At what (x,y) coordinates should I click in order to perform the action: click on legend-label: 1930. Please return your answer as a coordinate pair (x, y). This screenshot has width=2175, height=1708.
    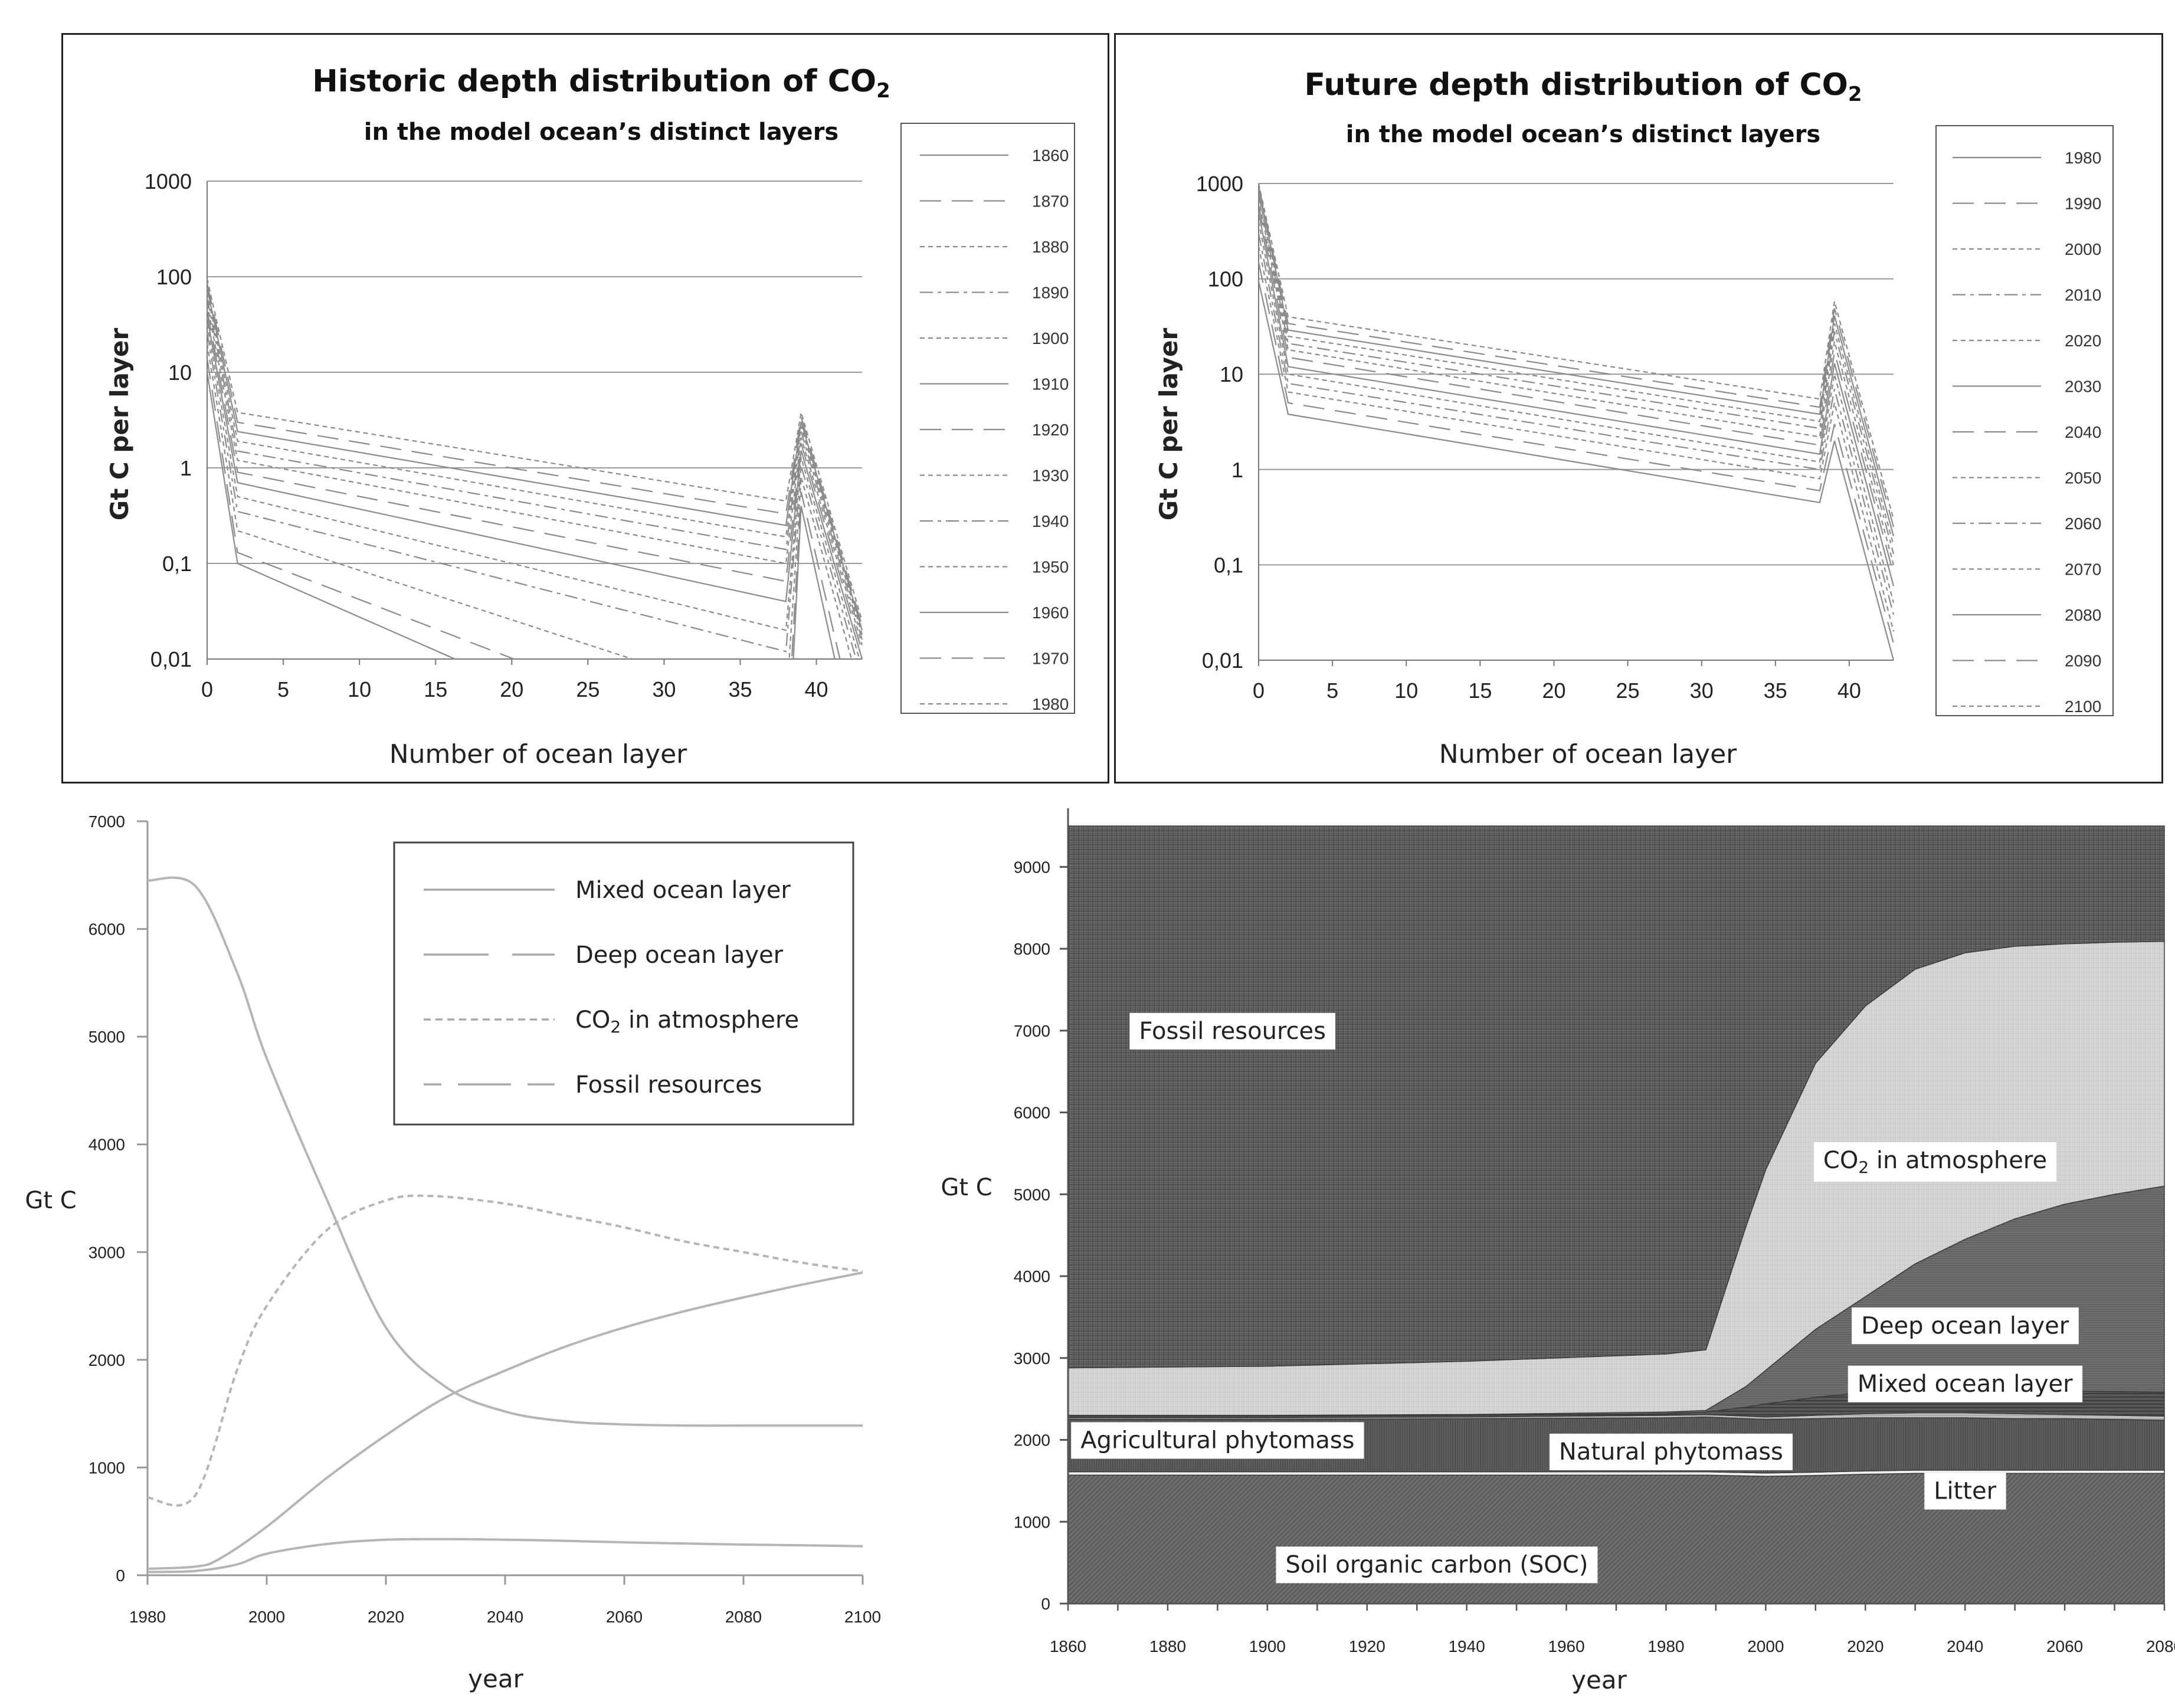
    Looking at the image, I should click on (1050, 476).